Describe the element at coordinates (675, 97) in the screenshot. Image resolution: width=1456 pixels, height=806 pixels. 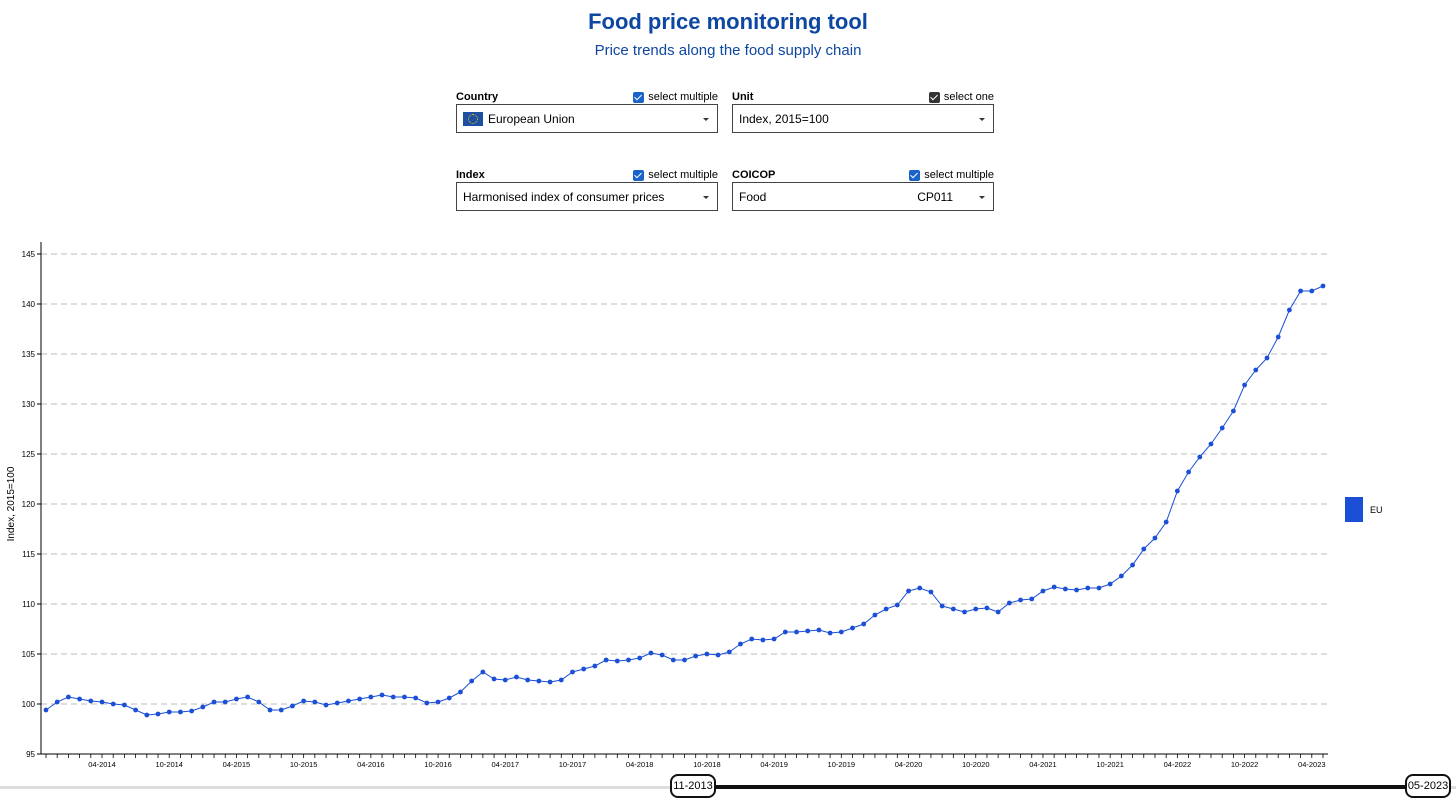
I see `country-select-multiple-toggle: select multiple` at that location.